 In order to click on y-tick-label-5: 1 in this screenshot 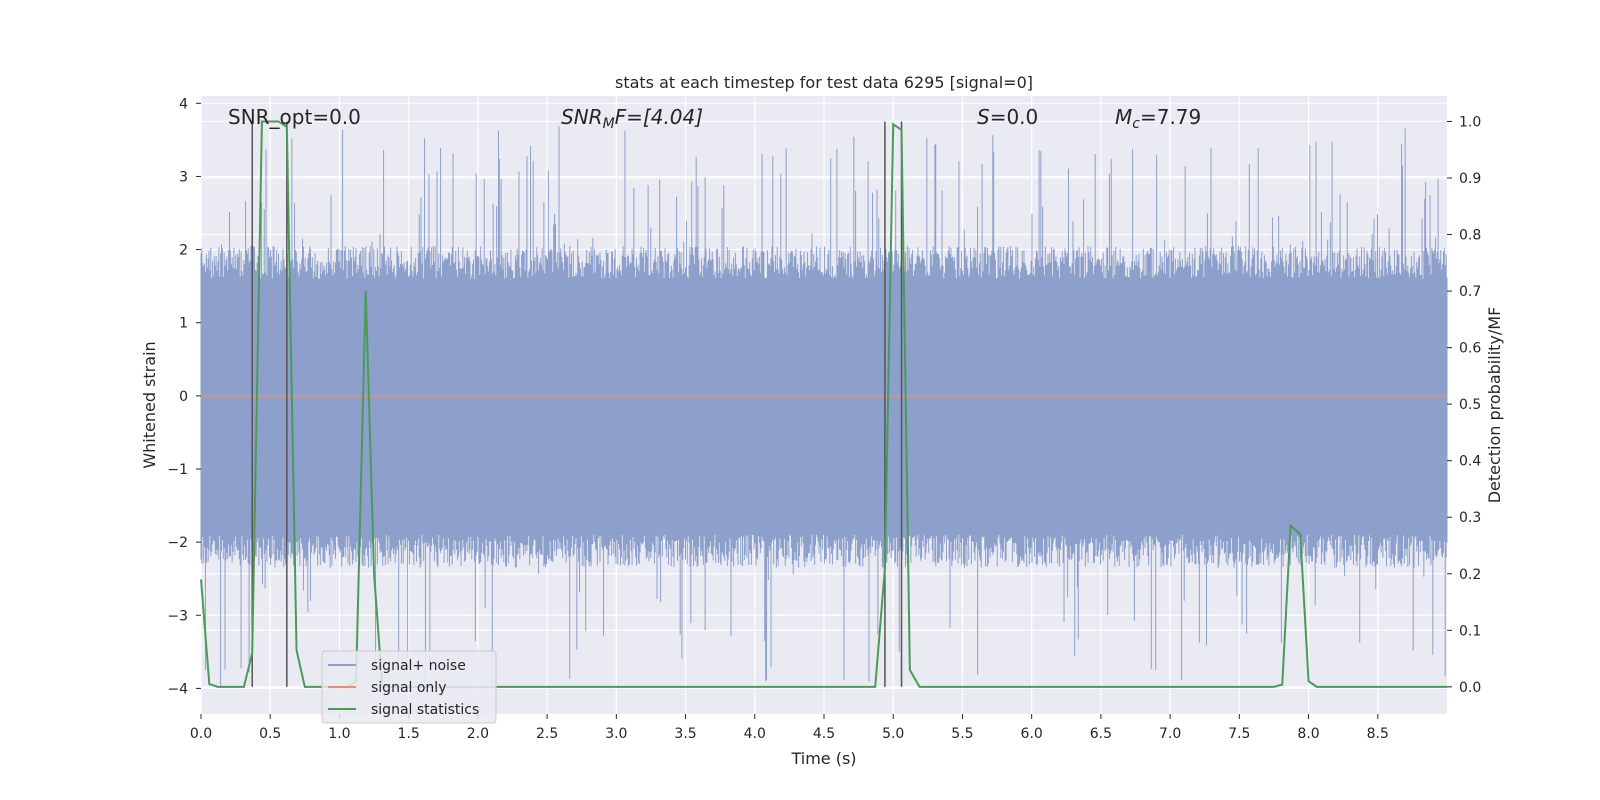, I will do `click(183, 324)`.